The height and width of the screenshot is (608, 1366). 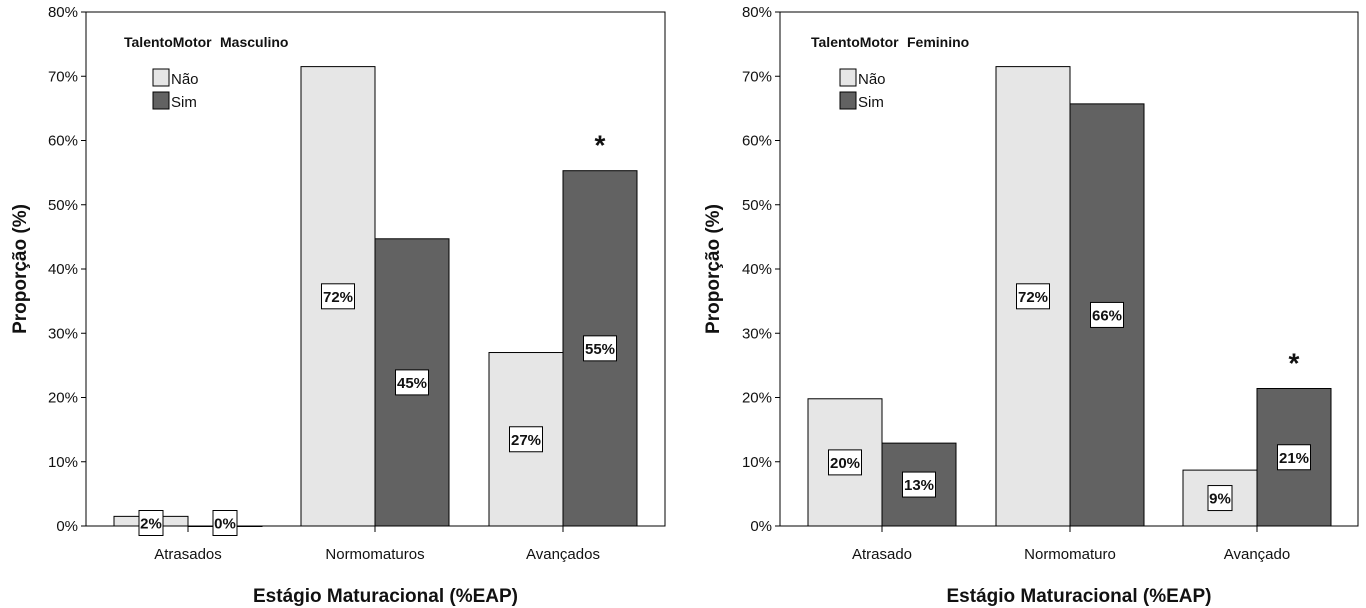 I want to click on x-tick-label: Normomaturos, so click(x=374, y=554).